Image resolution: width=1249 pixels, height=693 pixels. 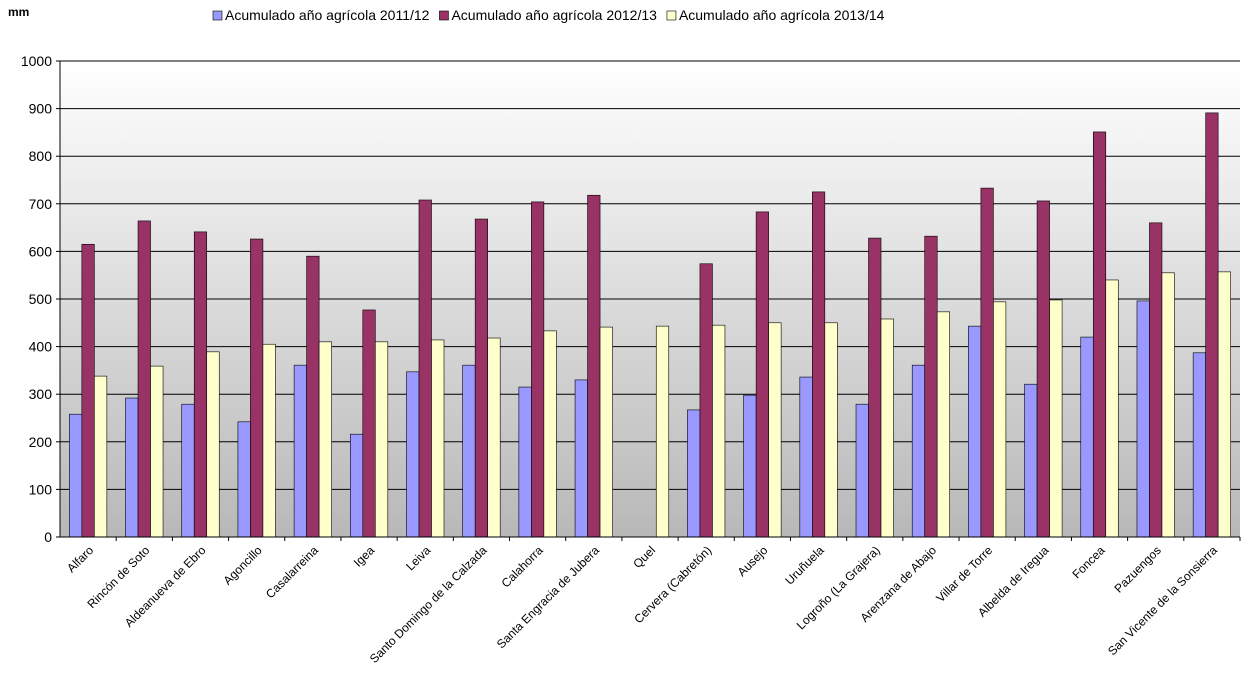 What do you see at coordinates (41, 109) in the screenshot?
I see `y-tick-label: 900` at bounding box center [41, 109].